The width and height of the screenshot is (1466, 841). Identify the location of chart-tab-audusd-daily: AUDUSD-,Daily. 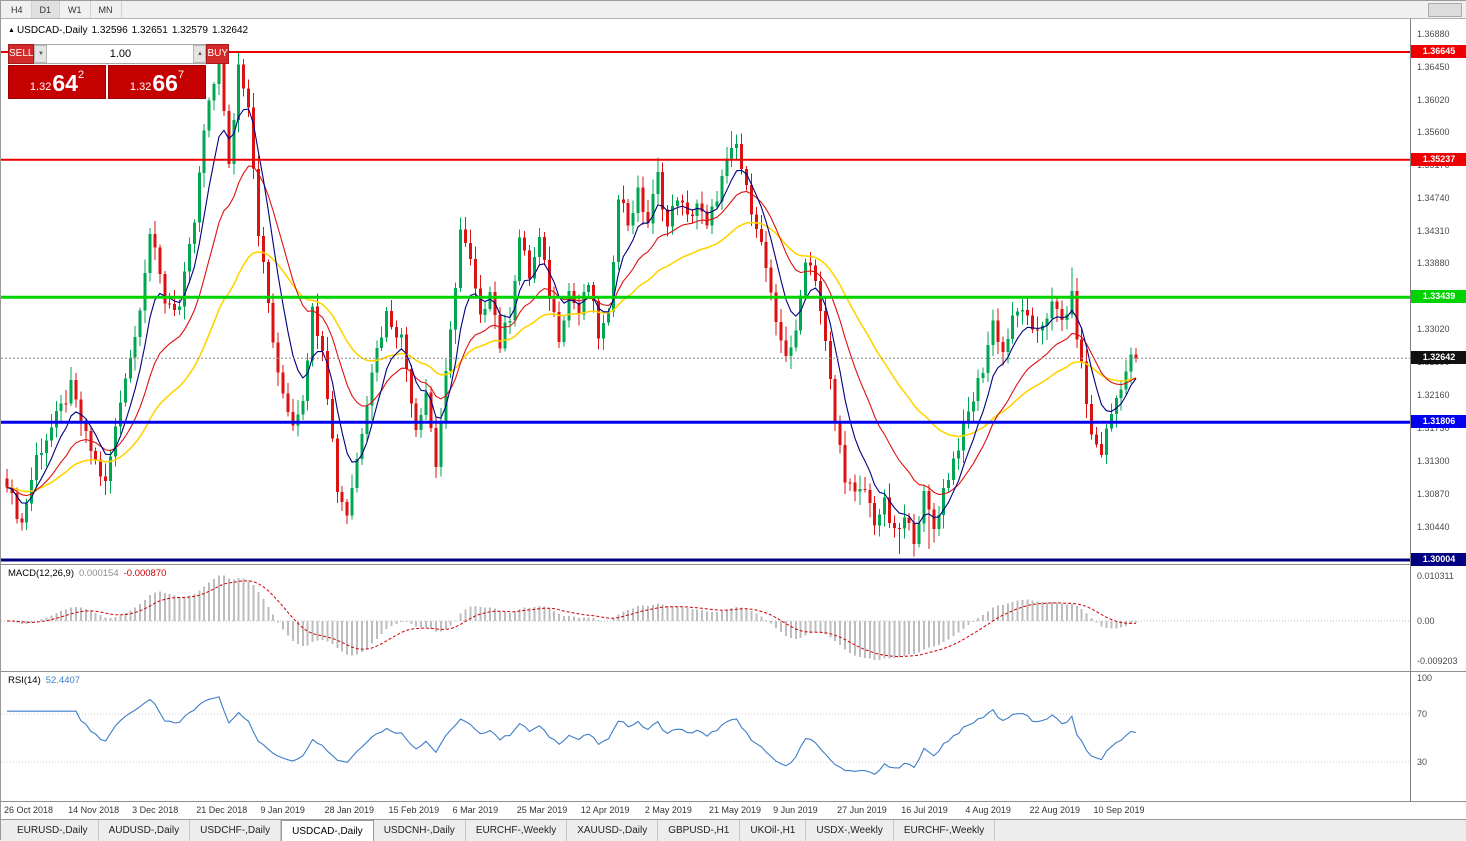
(144, 830).